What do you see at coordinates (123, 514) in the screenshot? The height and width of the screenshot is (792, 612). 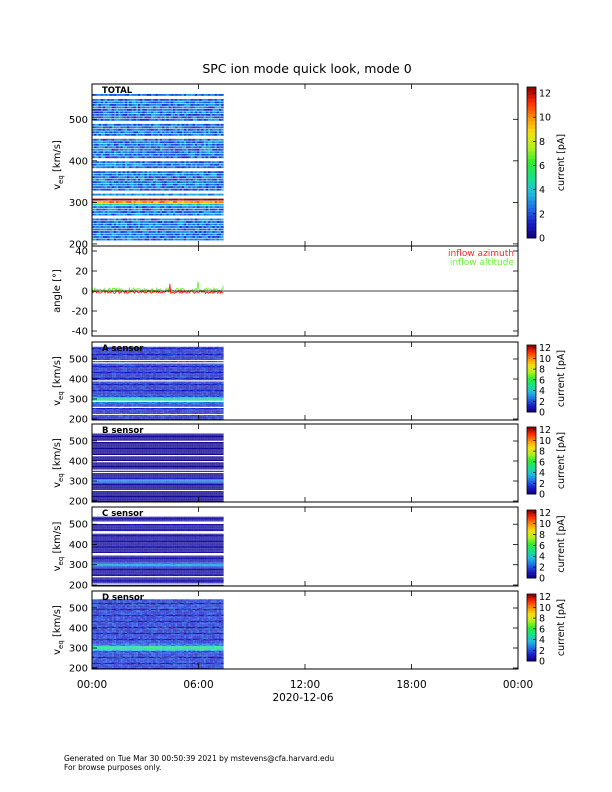 I see `panel-label-c-sensor: C sensor` at bounding box center [123, 514].